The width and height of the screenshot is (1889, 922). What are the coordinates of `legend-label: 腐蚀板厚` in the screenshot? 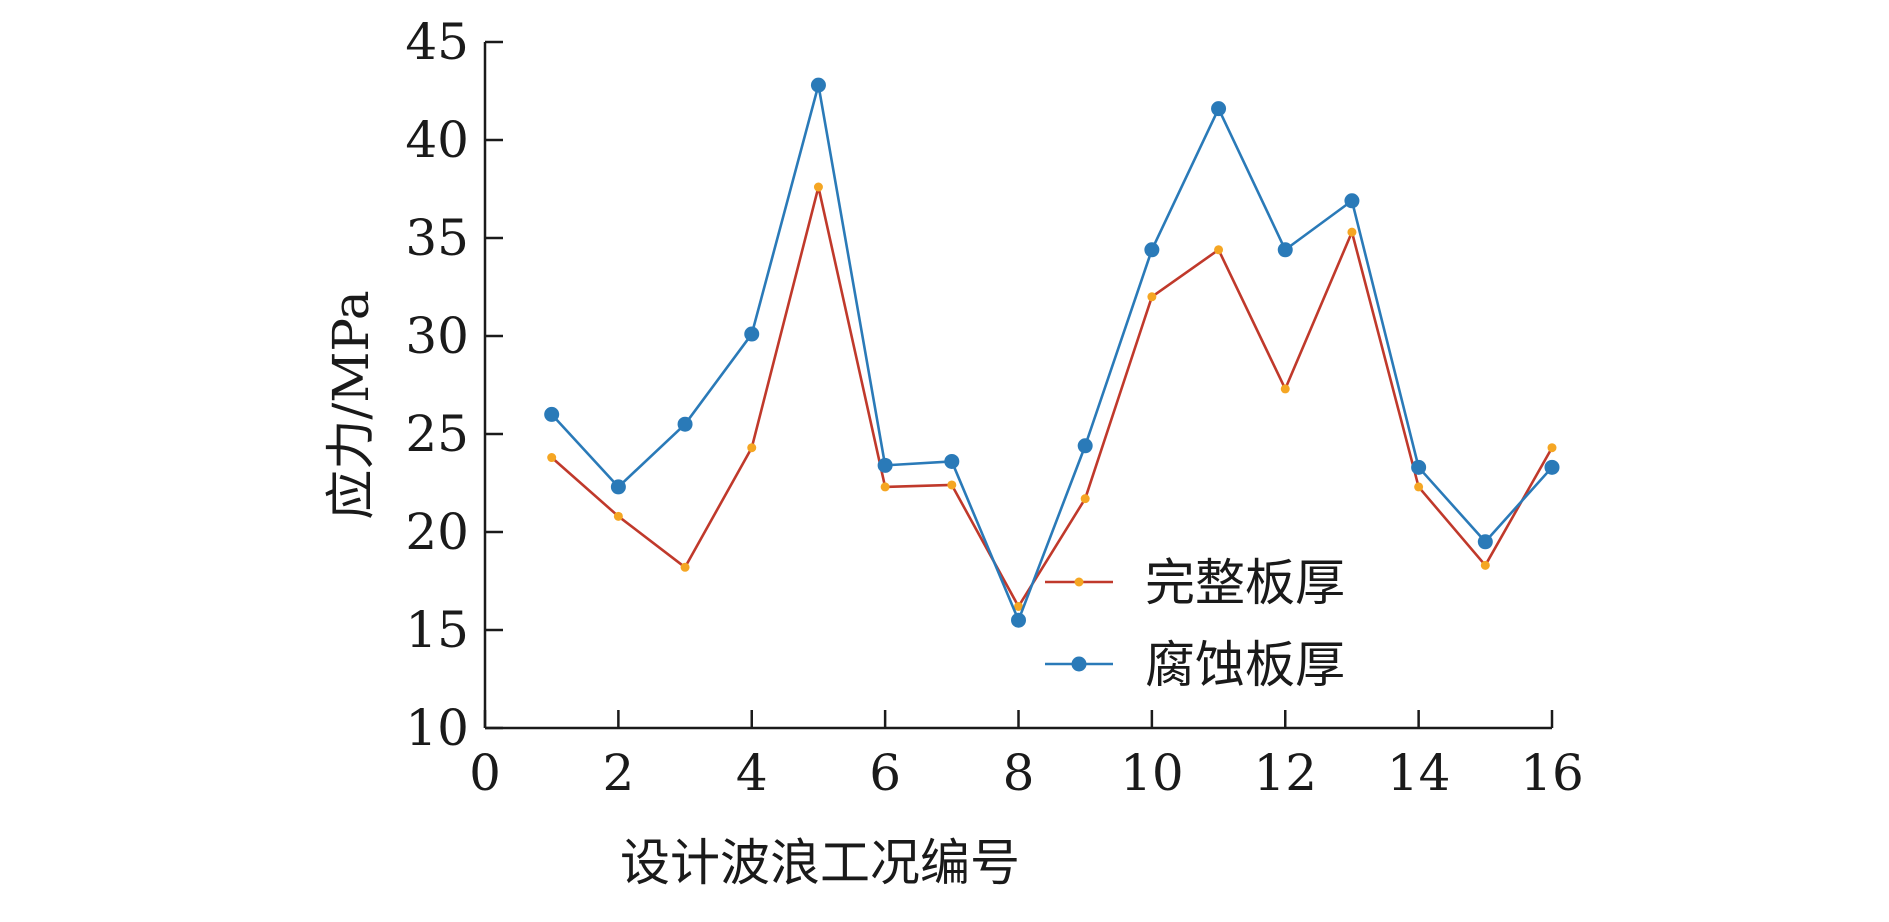 It's located at (1245, 665).